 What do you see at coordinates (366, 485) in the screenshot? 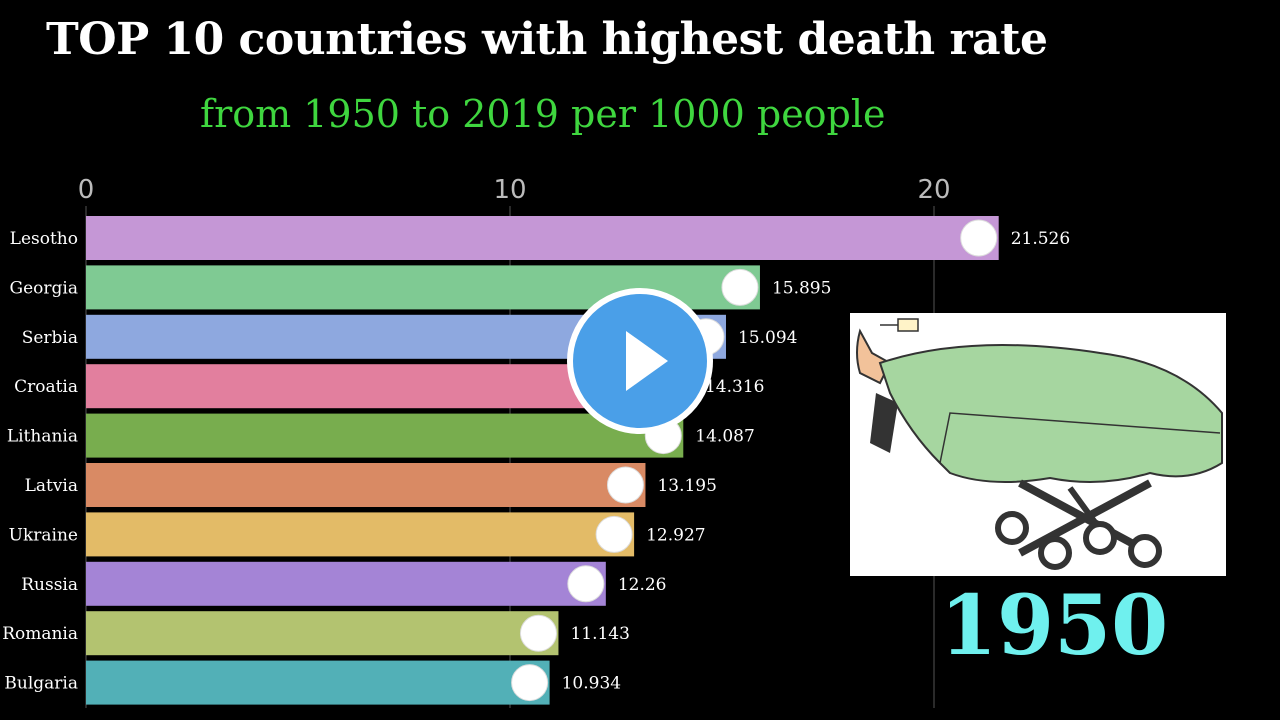
I see `bar-latvia` at bounding box center [366, 485].